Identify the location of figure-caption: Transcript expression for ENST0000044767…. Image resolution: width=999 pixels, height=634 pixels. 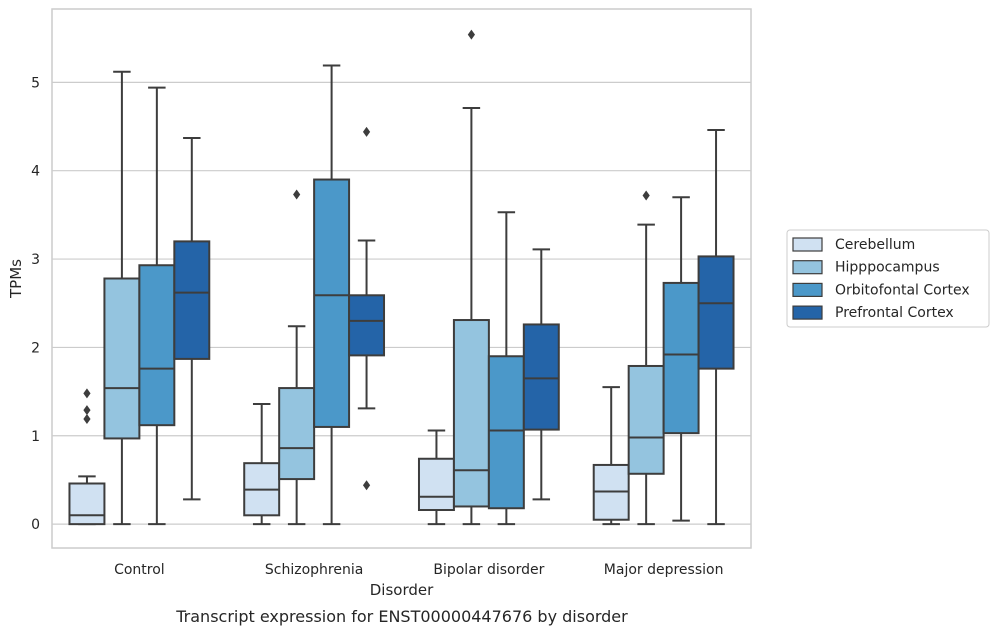
(401, 616).